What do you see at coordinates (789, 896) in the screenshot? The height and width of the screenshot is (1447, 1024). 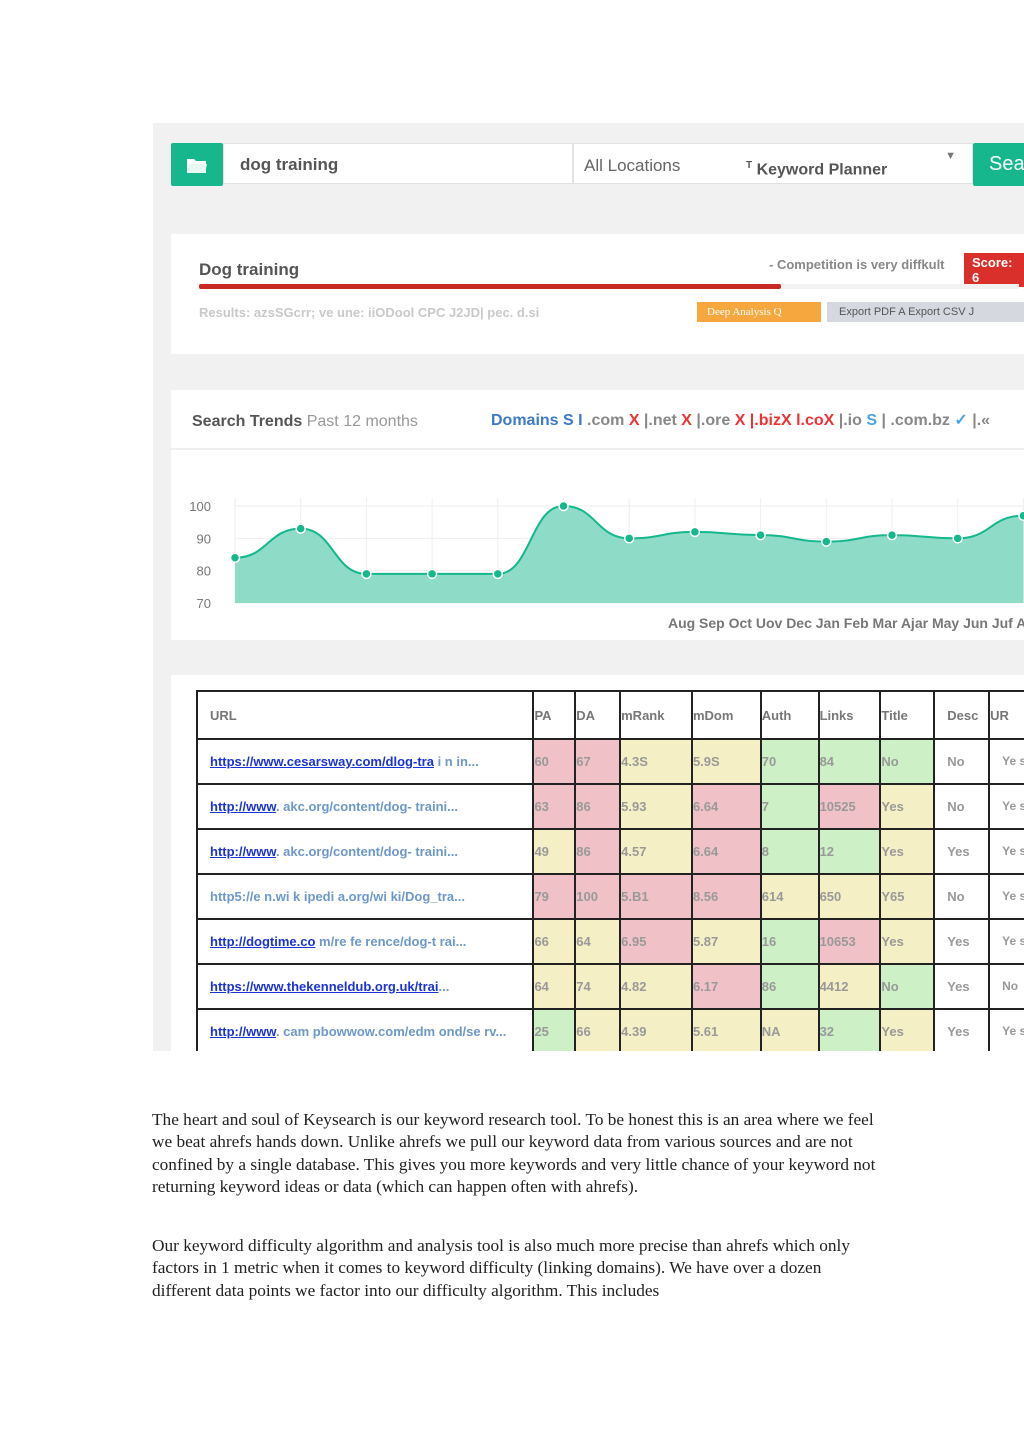 I see `metric-cell: 614` at bounding box center [789, 896].